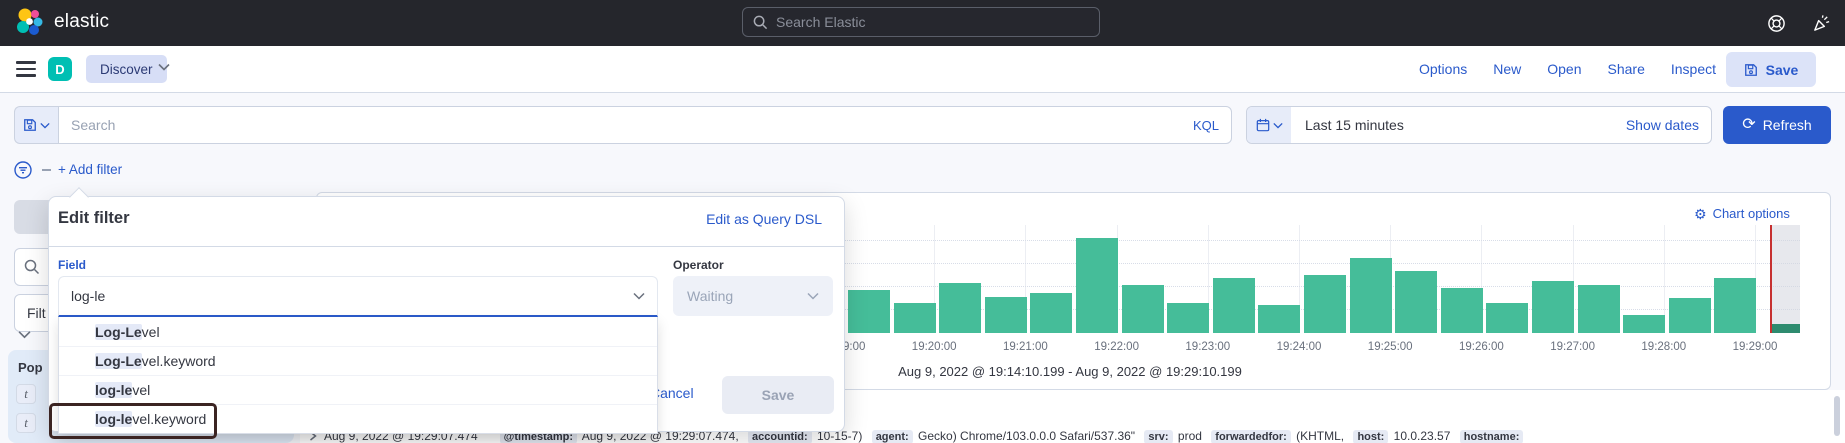 This screenshot has width=1845, height=443. What do you see at coordinates (1749, 124) in the screenshot?
I see `refresh-icon: ⟳` at bounding box center [1749, 124].